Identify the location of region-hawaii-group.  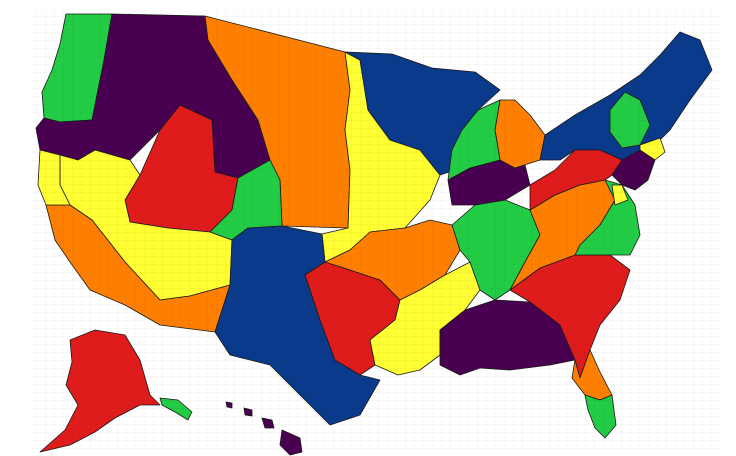
(264, 428).